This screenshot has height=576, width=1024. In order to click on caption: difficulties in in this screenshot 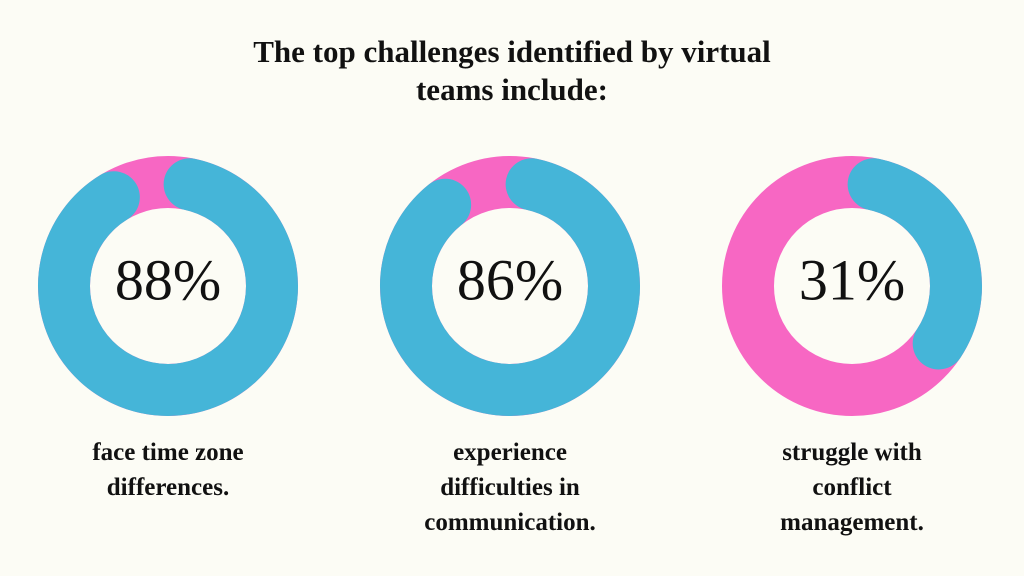, I will do `click(510, 487)`.